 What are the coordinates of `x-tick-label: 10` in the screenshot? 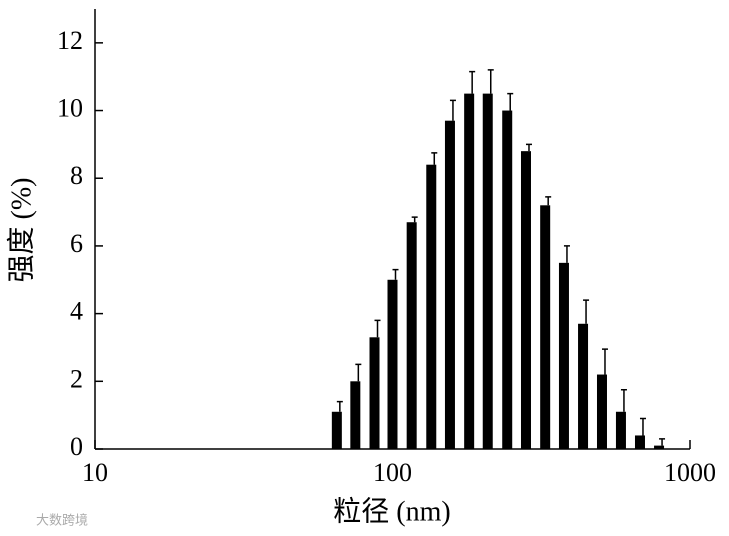 It's located at (95, 472).